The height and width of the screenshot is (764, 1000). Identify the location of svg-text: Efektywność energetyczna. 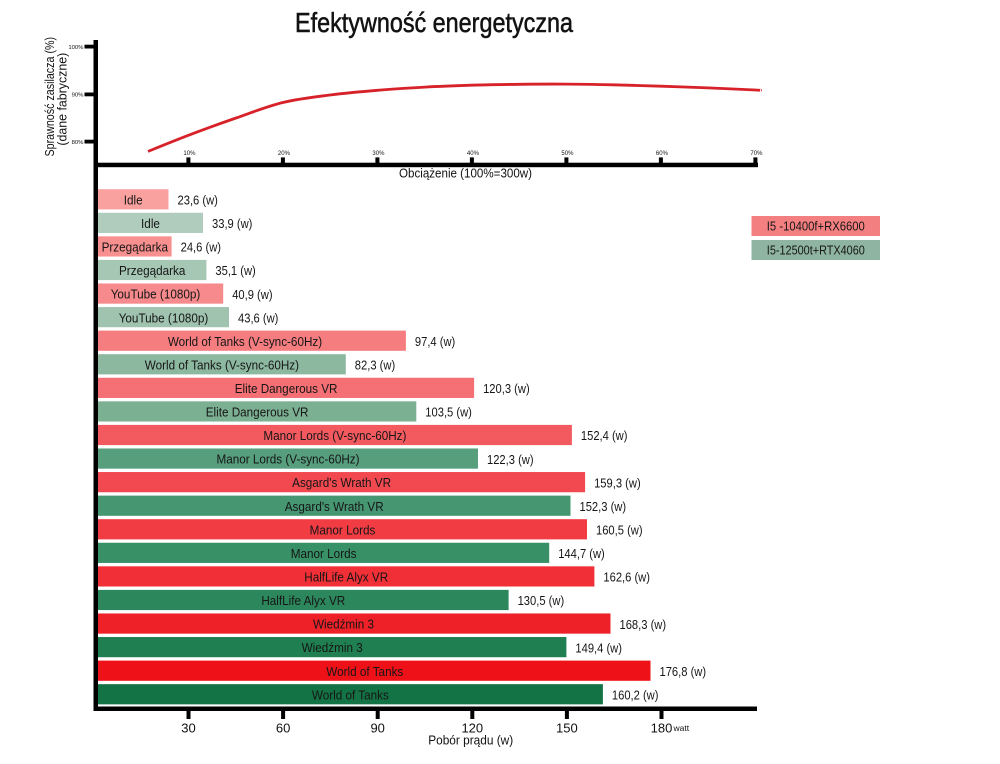
(434, 22).